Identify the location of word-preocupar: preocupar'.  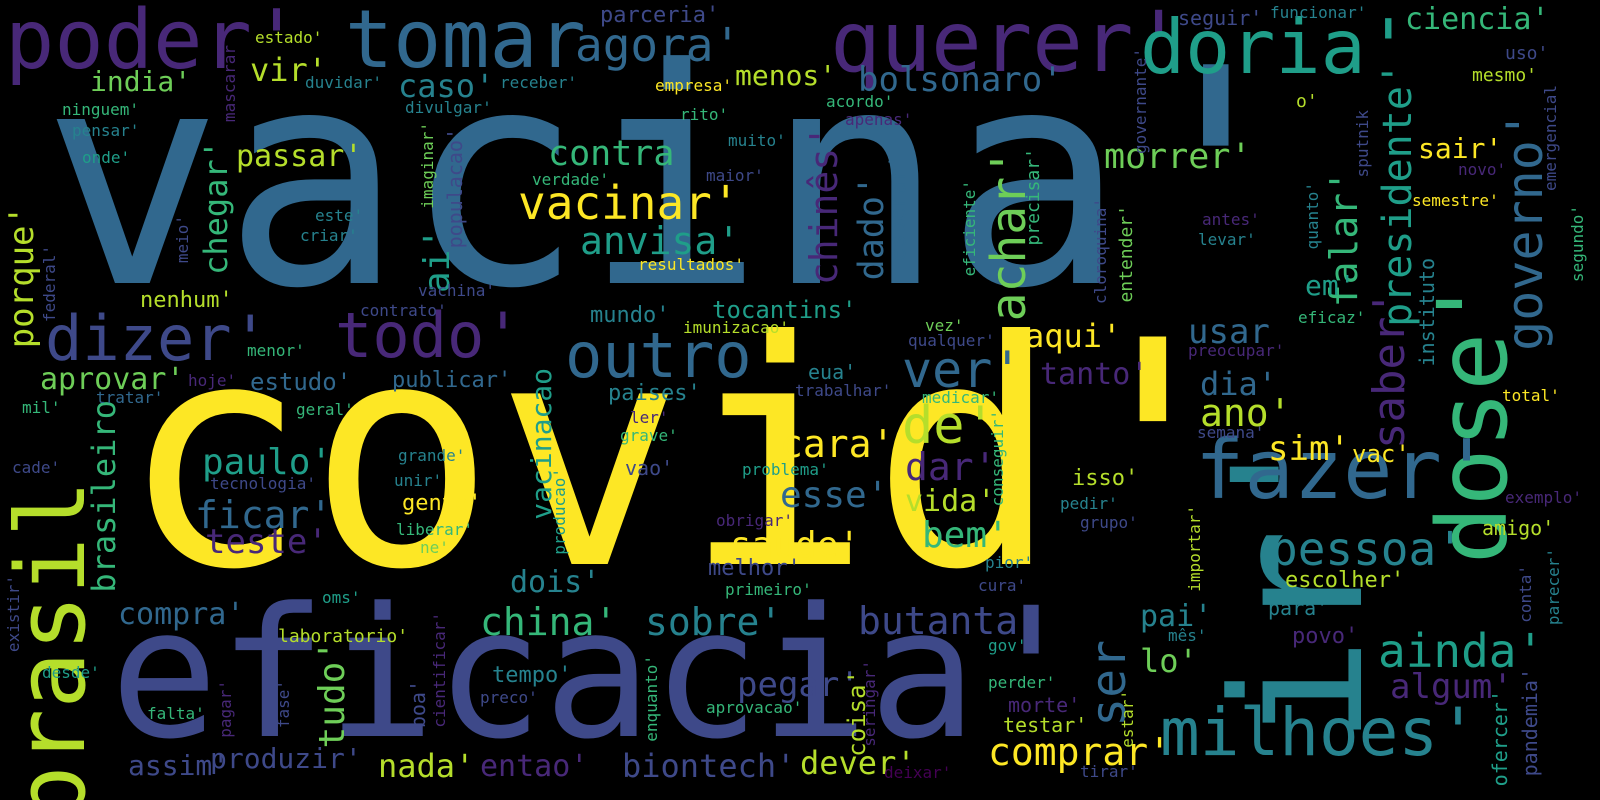
(1236, 350).